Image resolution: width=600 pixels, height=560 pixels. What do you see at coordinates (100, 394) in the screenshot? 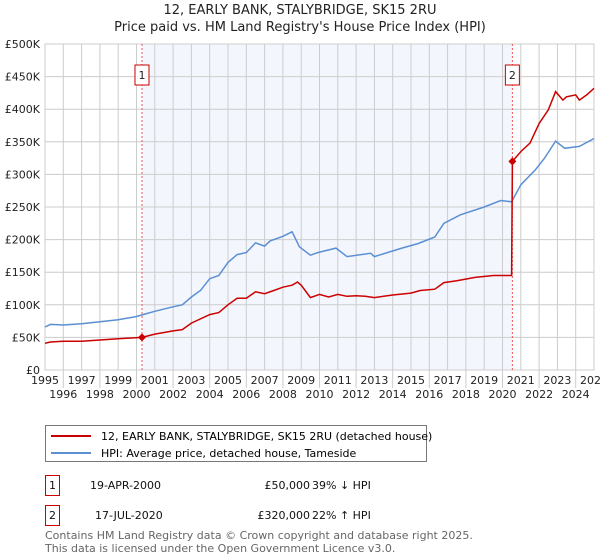
I see `x-tick-label: 1998` at bounding box center [100, 394].